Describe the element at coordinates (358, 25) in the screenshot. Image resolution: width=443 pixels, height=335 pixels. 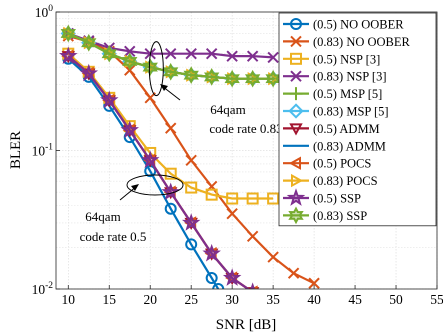
I see `legend-label: (0.5) NO OOBER` at that location.